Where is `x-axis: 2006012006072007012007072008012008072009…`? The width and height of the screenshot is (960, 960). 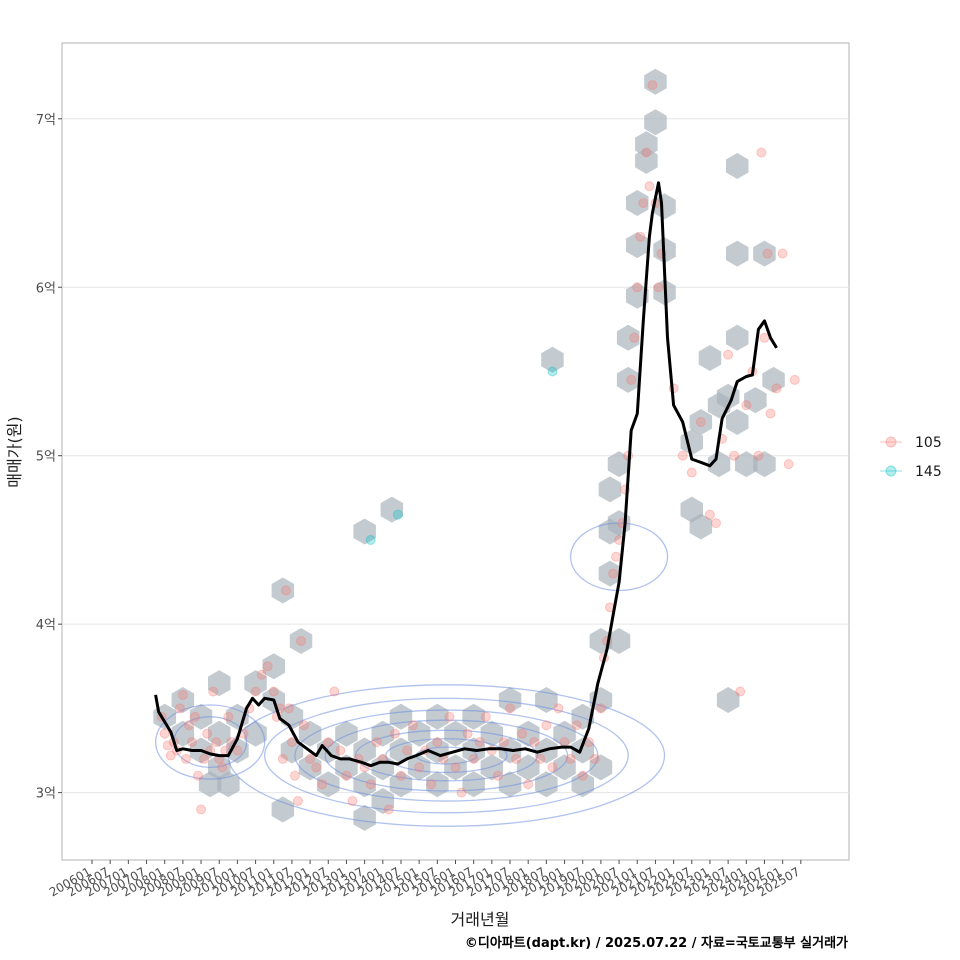 x-axis: 2006012006072007012007072008012008072009… is located at coordinates (424, 880).